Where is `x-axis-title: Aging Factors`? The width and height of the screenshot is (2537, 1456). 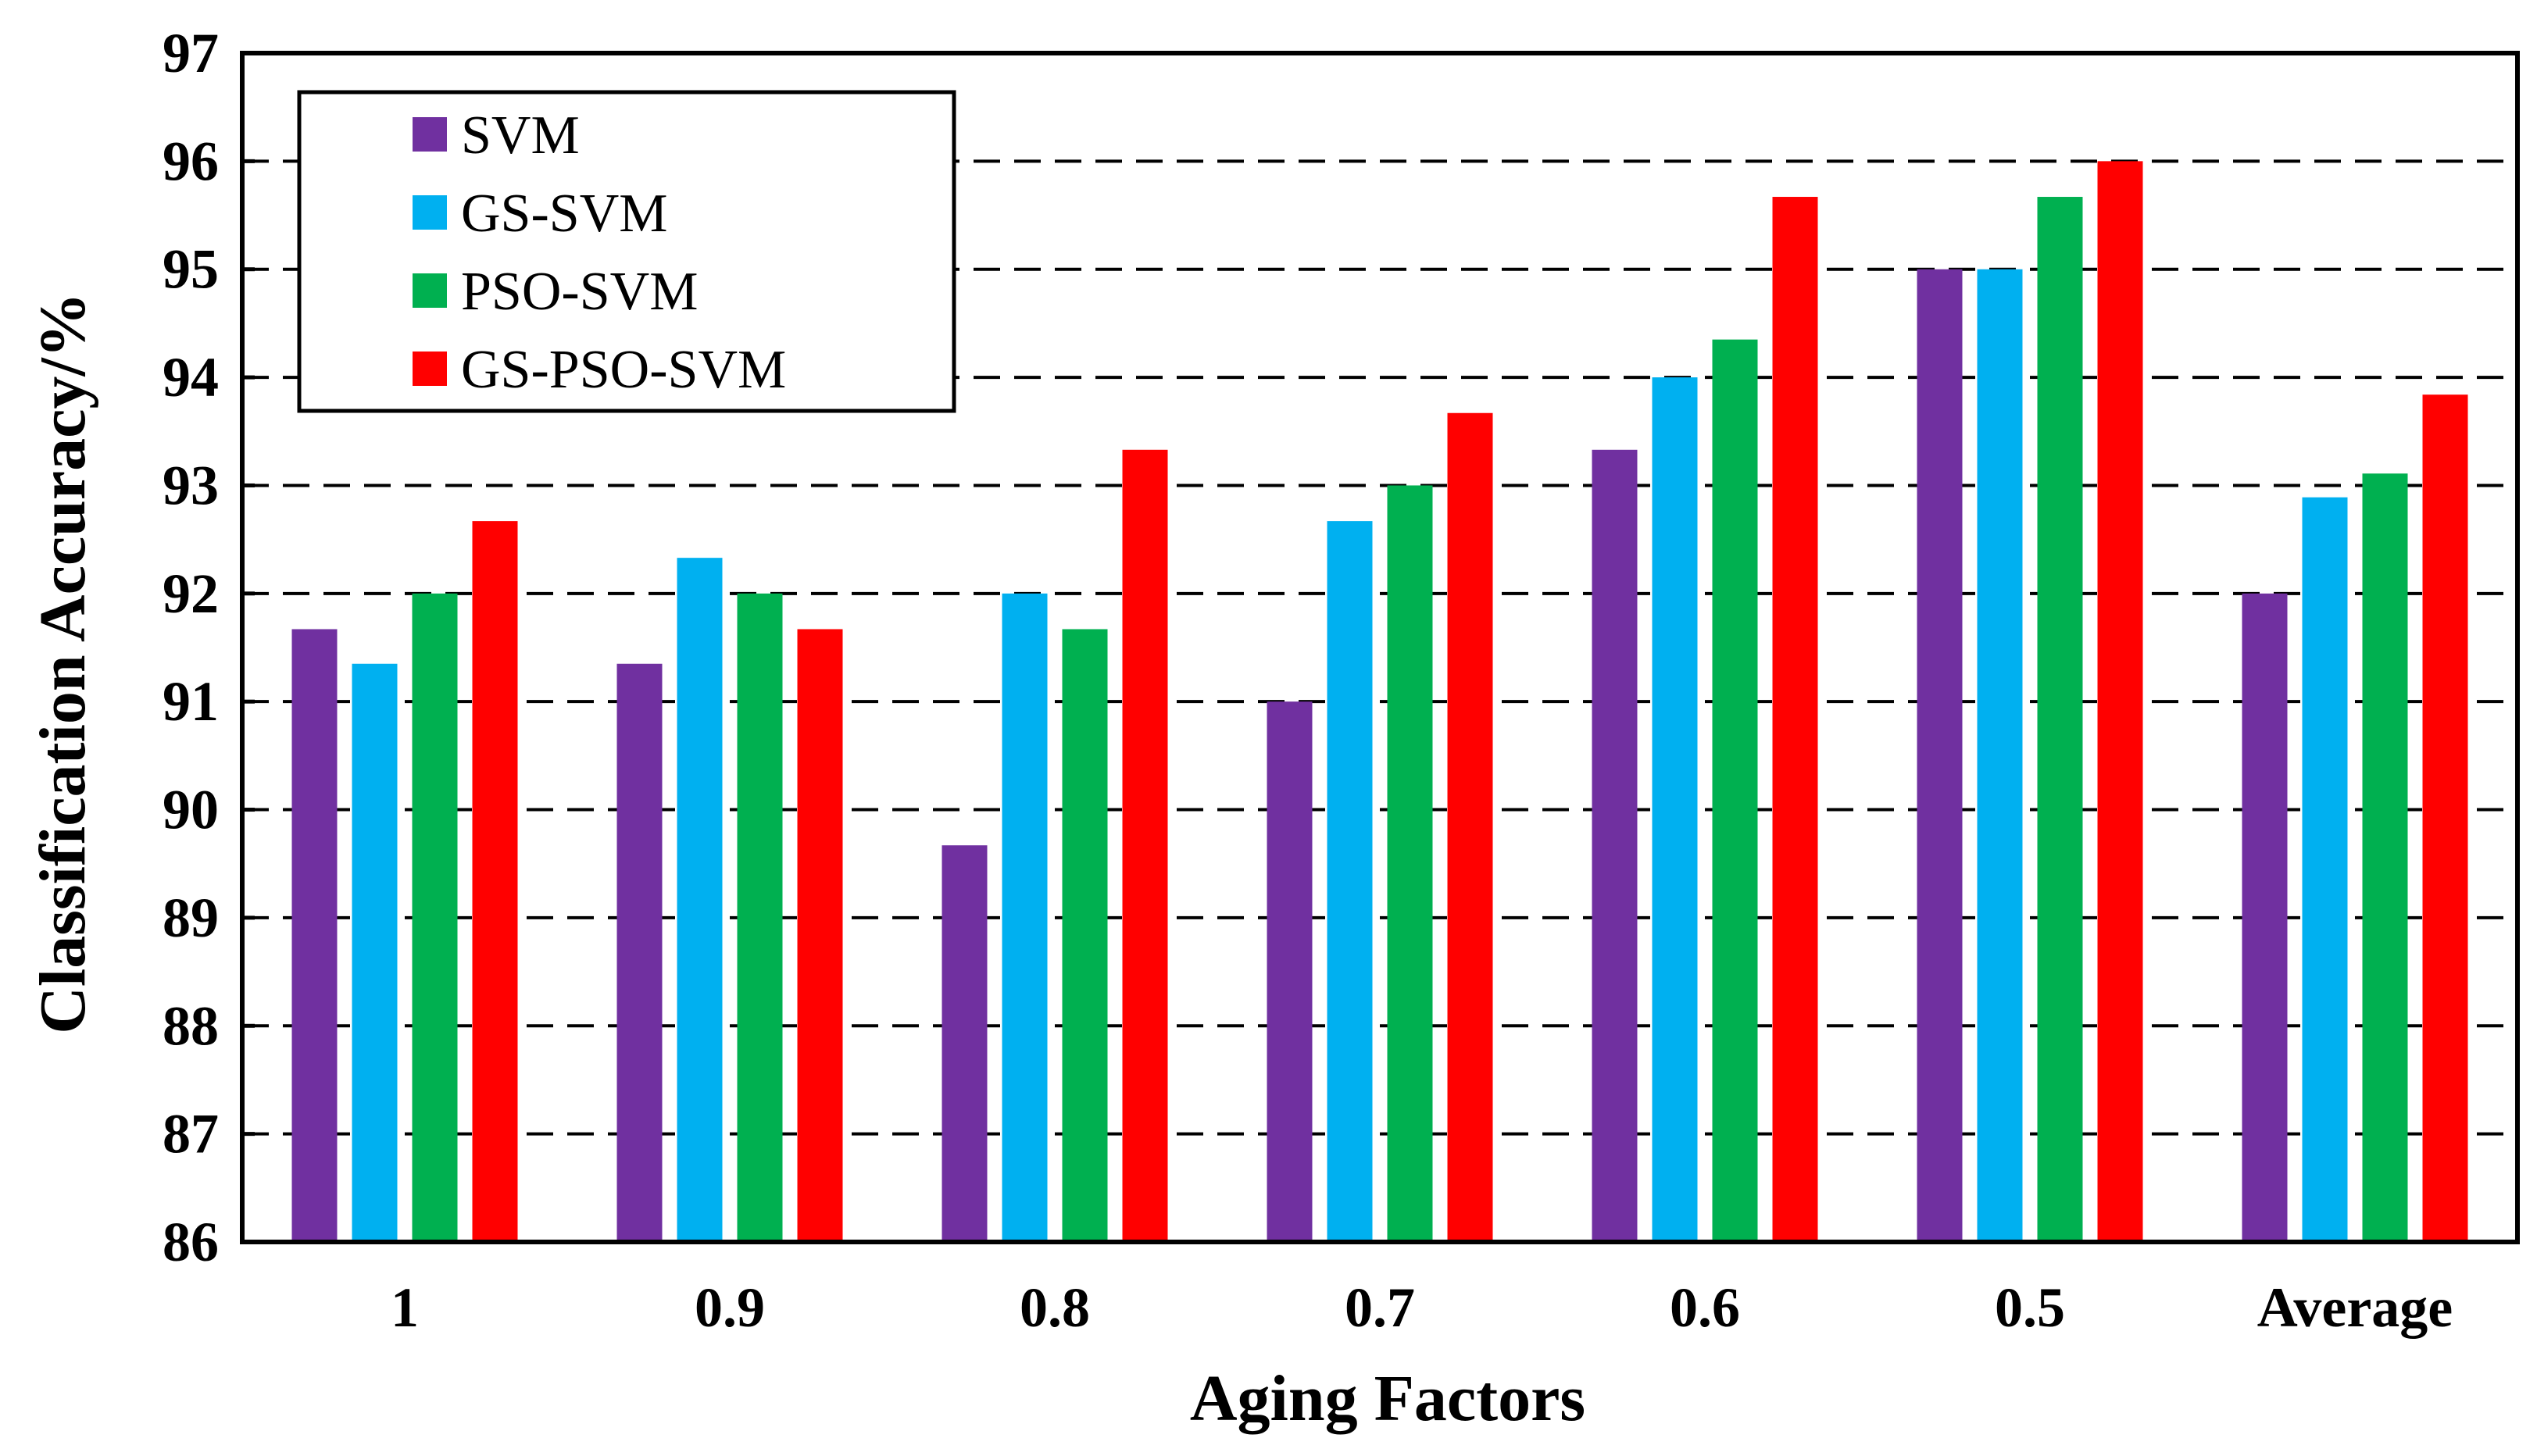 x-axis-title: Aging Factors is located at coordinates (1387, 1398).